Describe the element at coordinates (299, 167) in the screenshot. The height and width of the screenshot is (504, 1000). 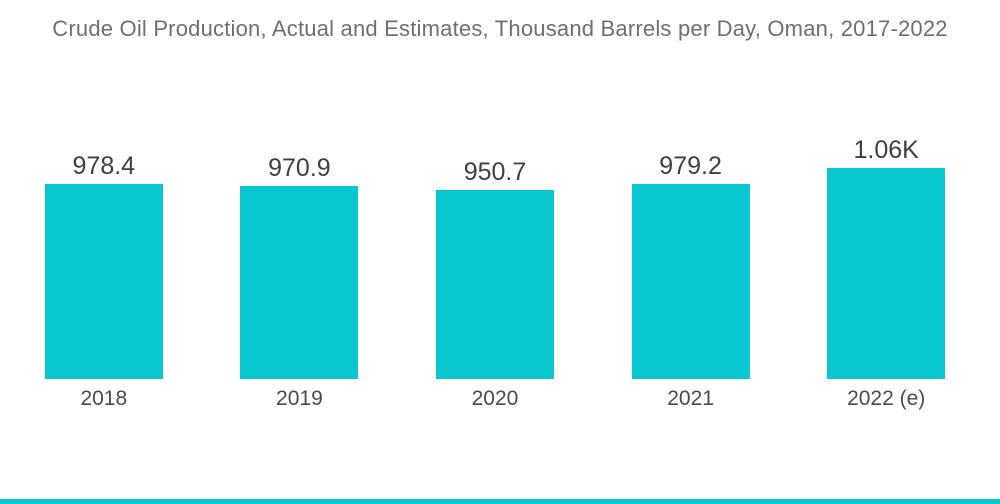
I see `bar-value-label-2019: 970.9` at that location.